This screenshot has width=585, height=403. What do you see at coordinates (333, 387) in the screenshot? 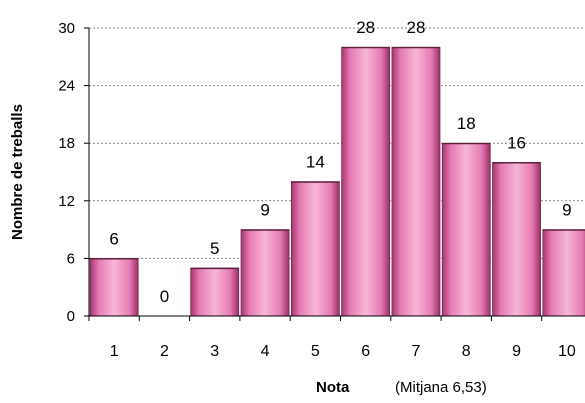
I see `x-axis-title: Nota` at bounding box center [333, 387].